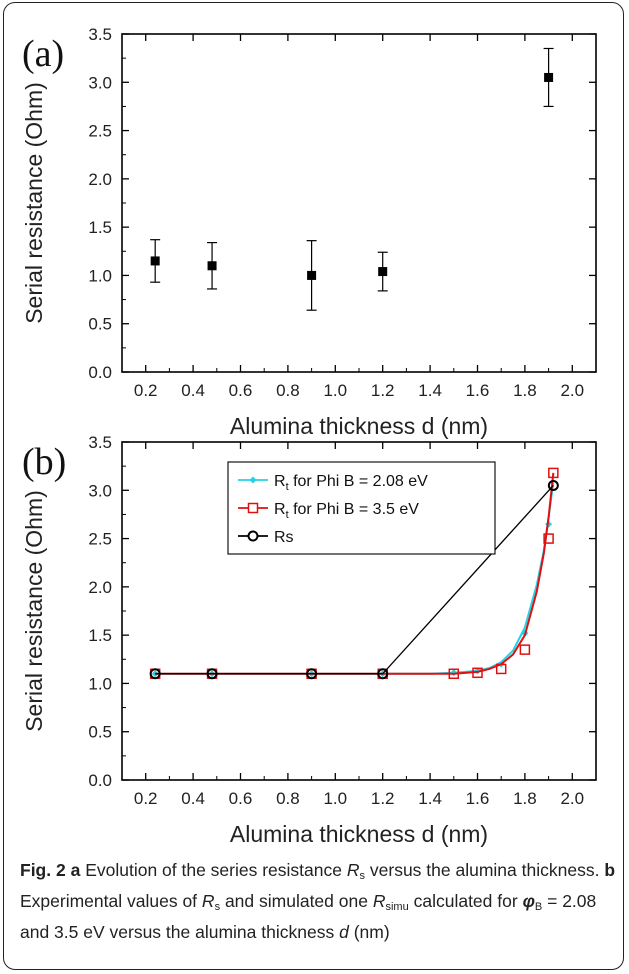  Describe the element at coordinates (610, 870) in the screenshot. I see `caption-part-b-label: b` at that location.